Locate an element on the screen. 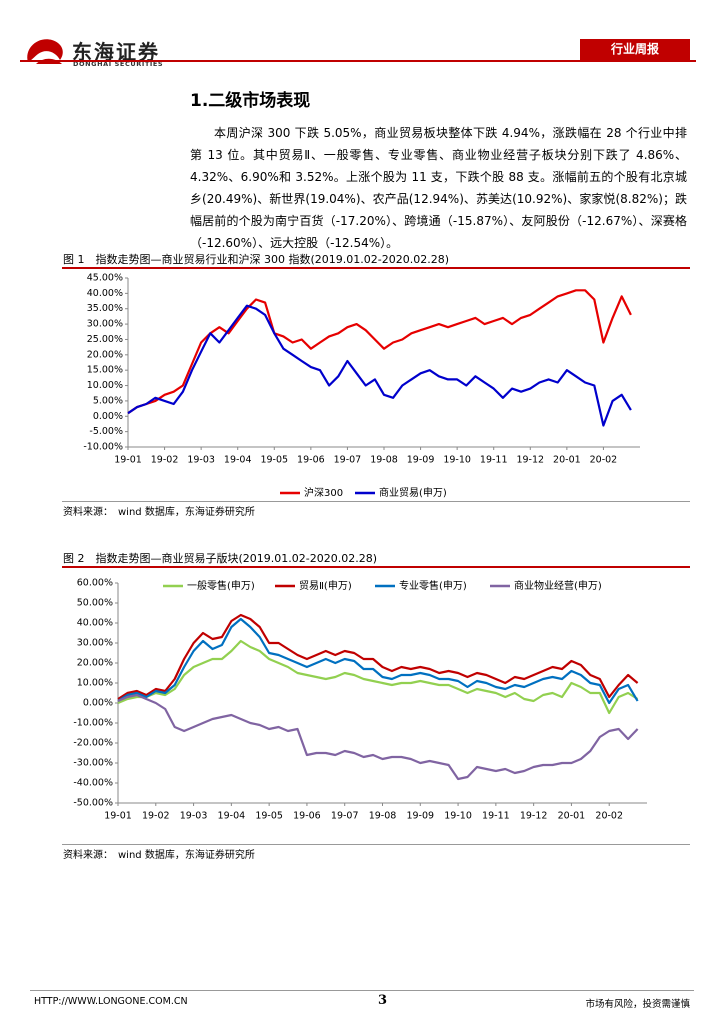 The image size is (724, 1024). logo-emblem is located at coordinates (45, 51).